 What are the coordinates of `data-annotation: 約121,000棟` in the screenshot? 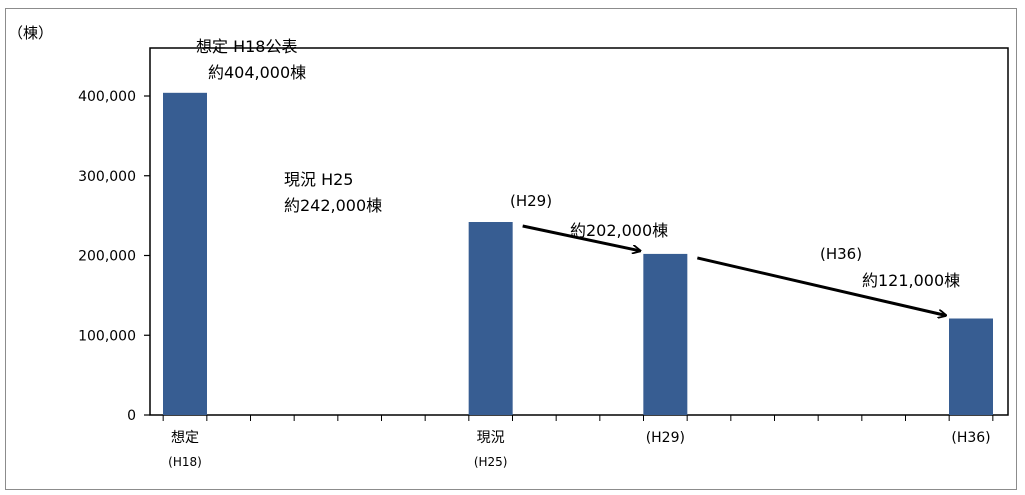 It's located at (911, 280).